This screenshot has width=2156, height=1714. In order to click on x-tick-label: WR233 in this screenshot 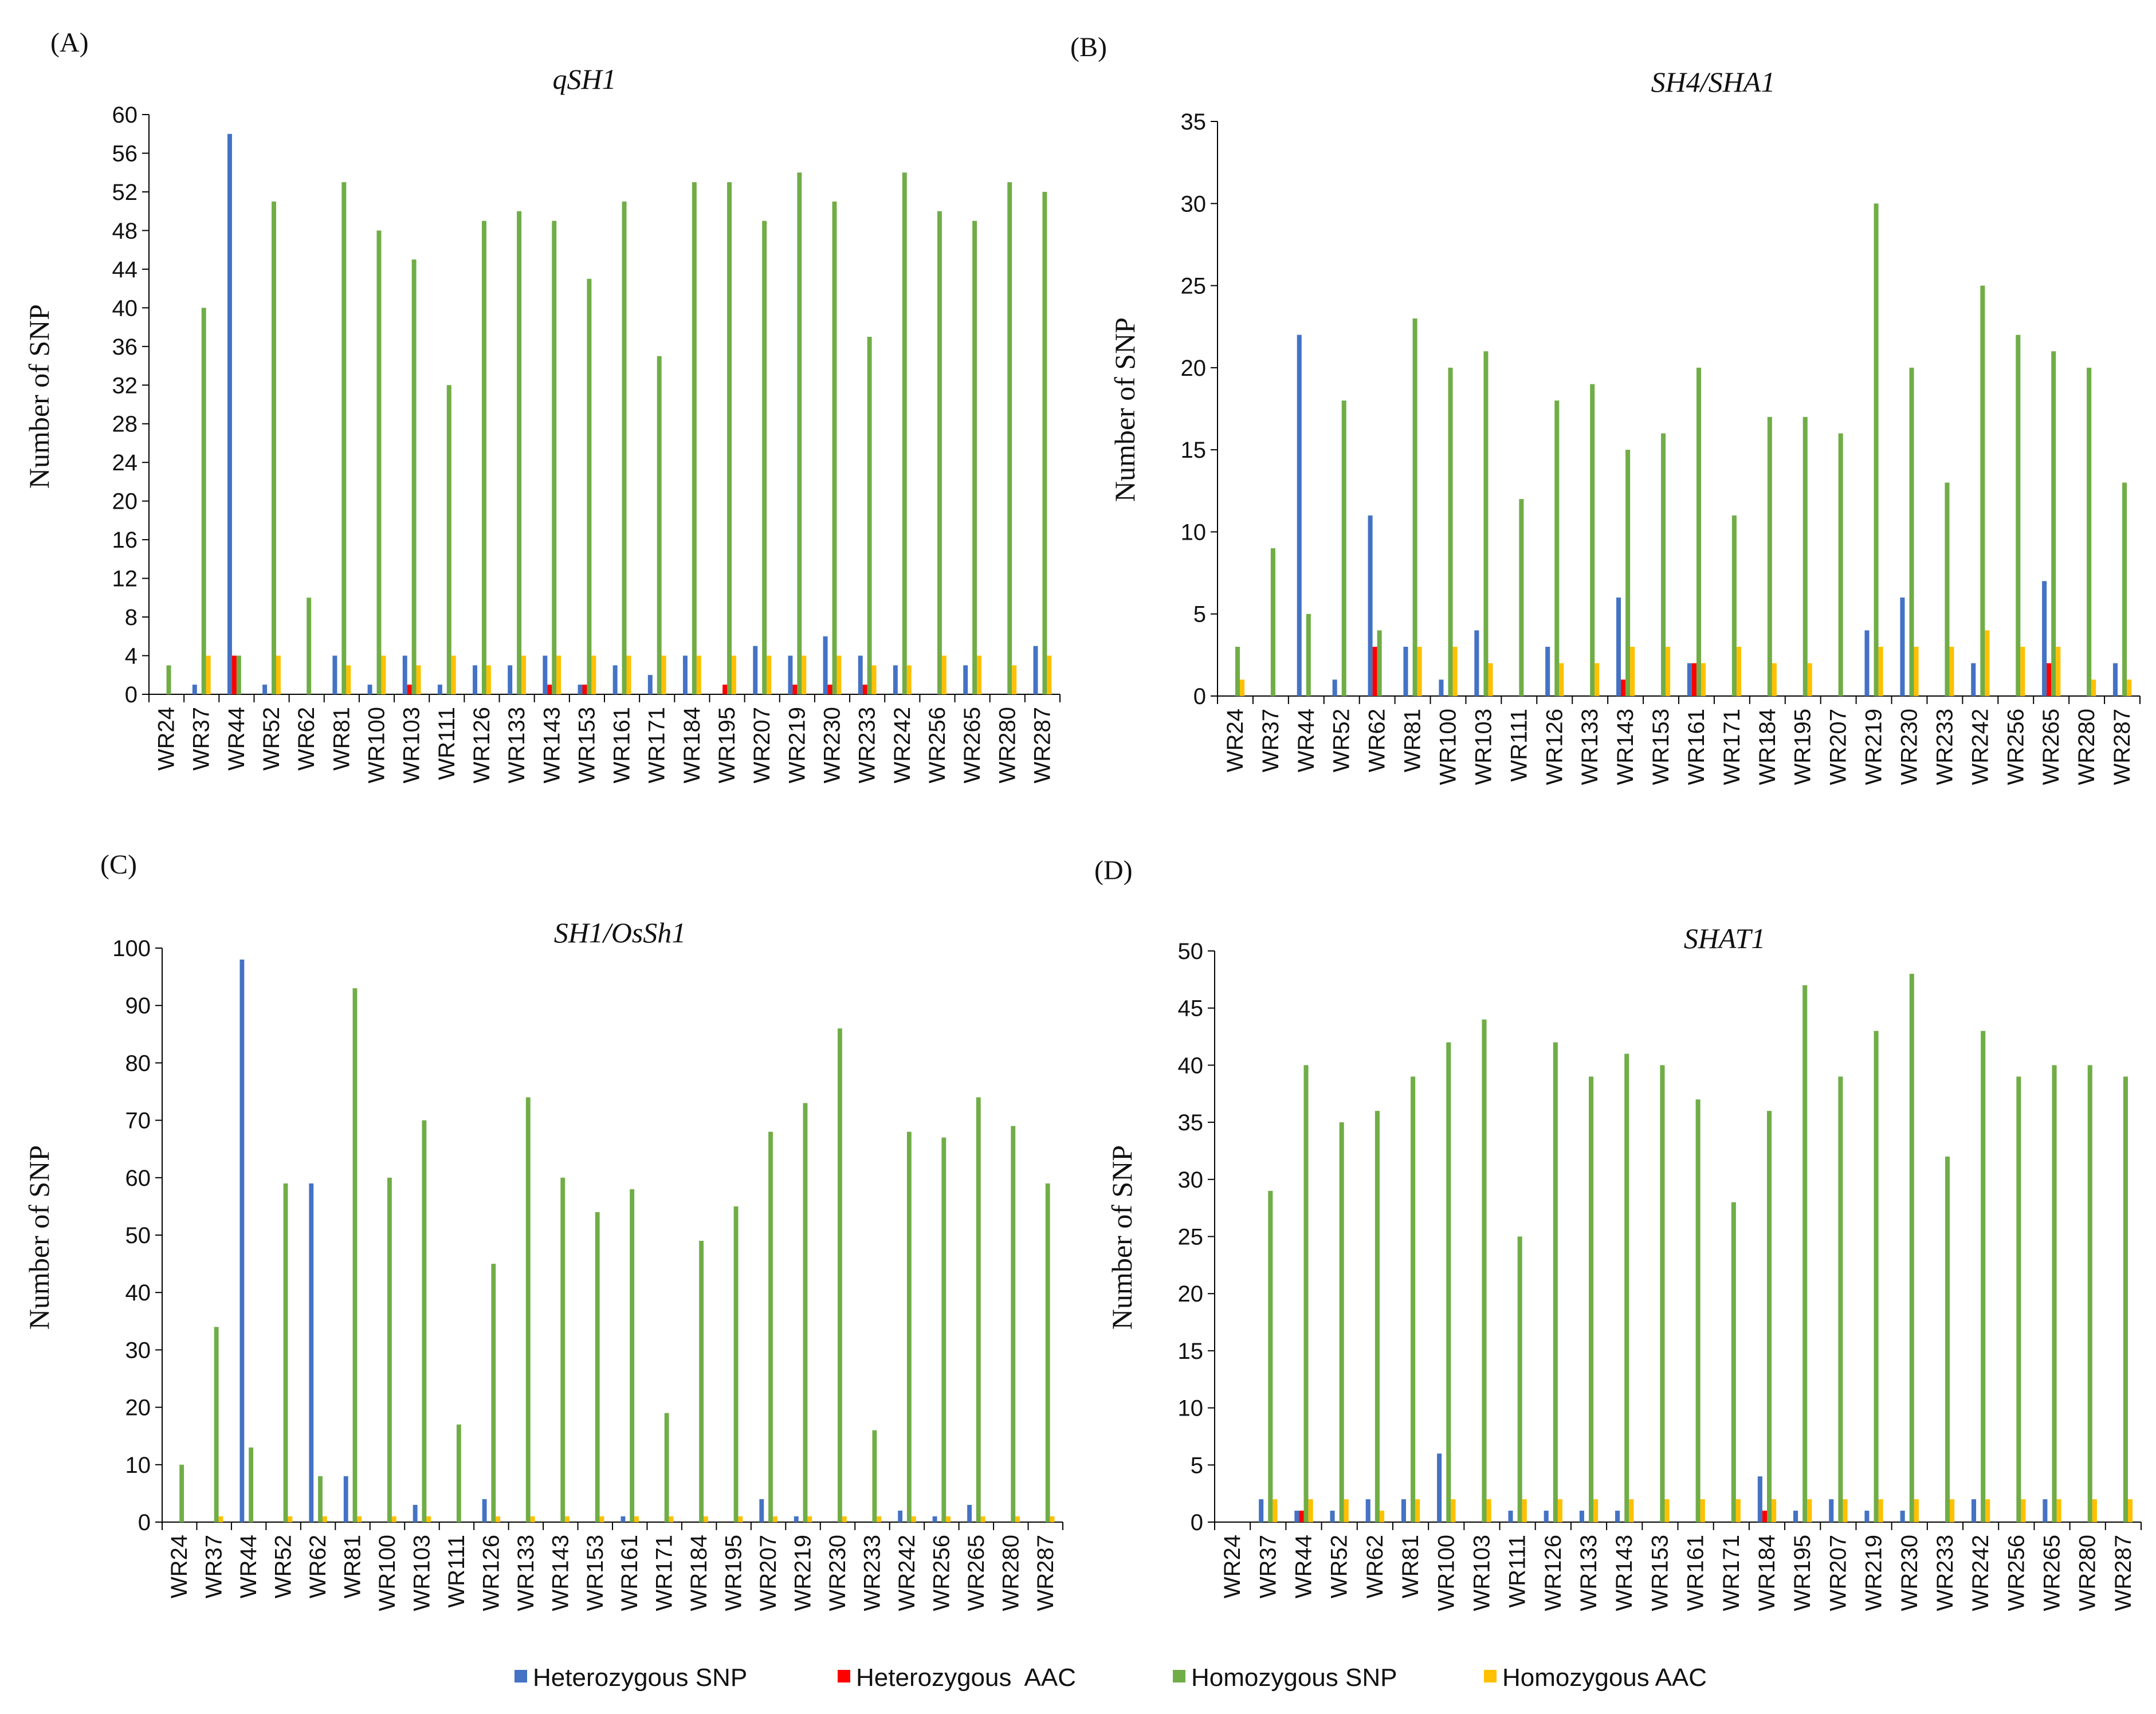, I will do `click(1945, 1573)`.